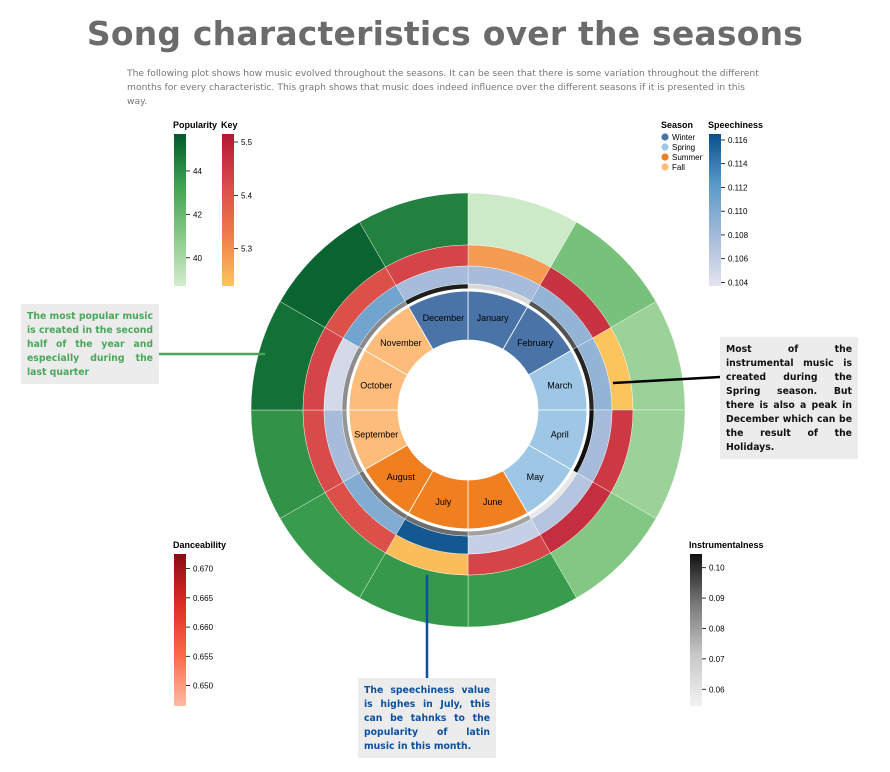 The image size is (890, 772). What do you see at coordinates (665, 167) in the screenshot?
I see `season-swatch-fall` at bounding box center [665, 167].